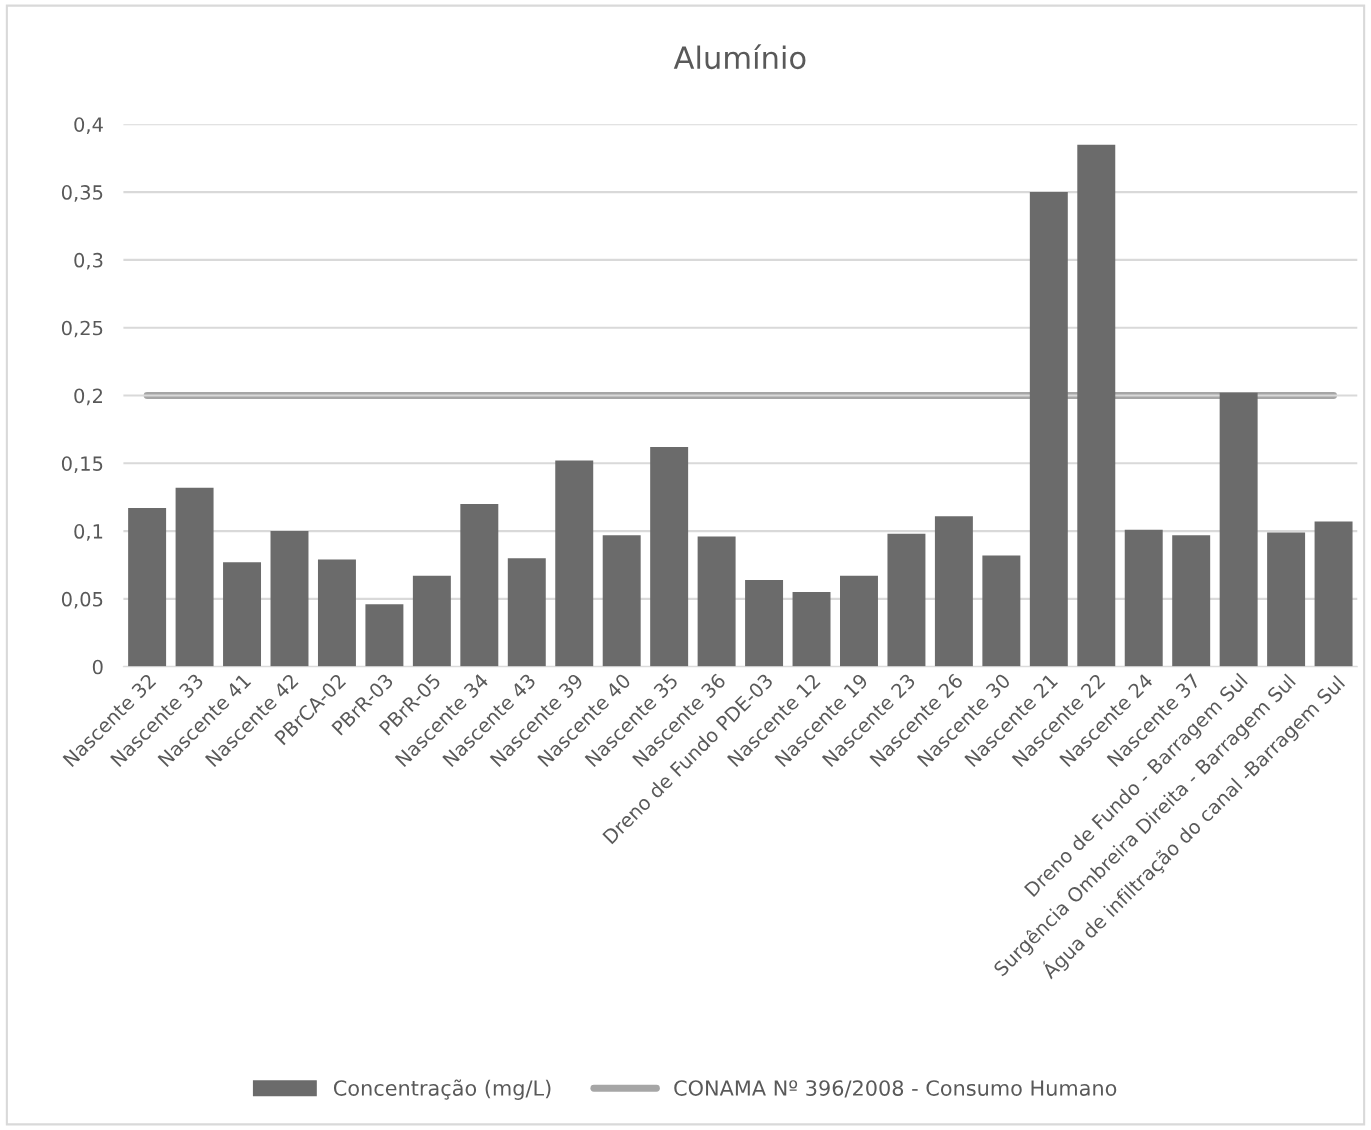  Describe the element at coordinates (88, 532) in the screenshot. I see `y-tick-label: 0,1` at that location.